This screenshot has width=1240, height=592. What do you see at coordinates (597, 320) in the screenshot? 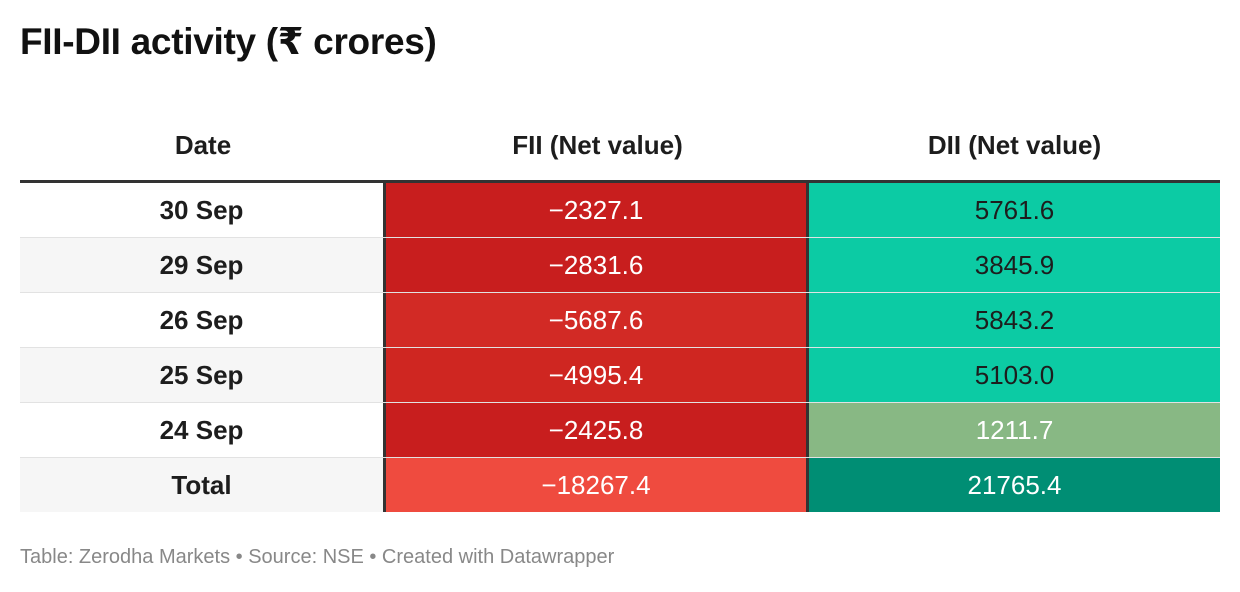
I see `fii-value-cell: −5687.6` at bounding box center [597, 320].